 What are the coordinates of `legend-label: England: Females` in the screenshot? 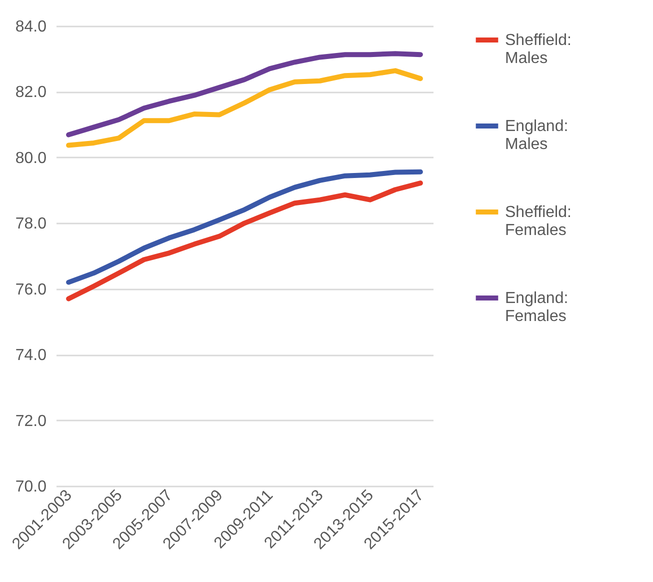 It's located at (536, 307).